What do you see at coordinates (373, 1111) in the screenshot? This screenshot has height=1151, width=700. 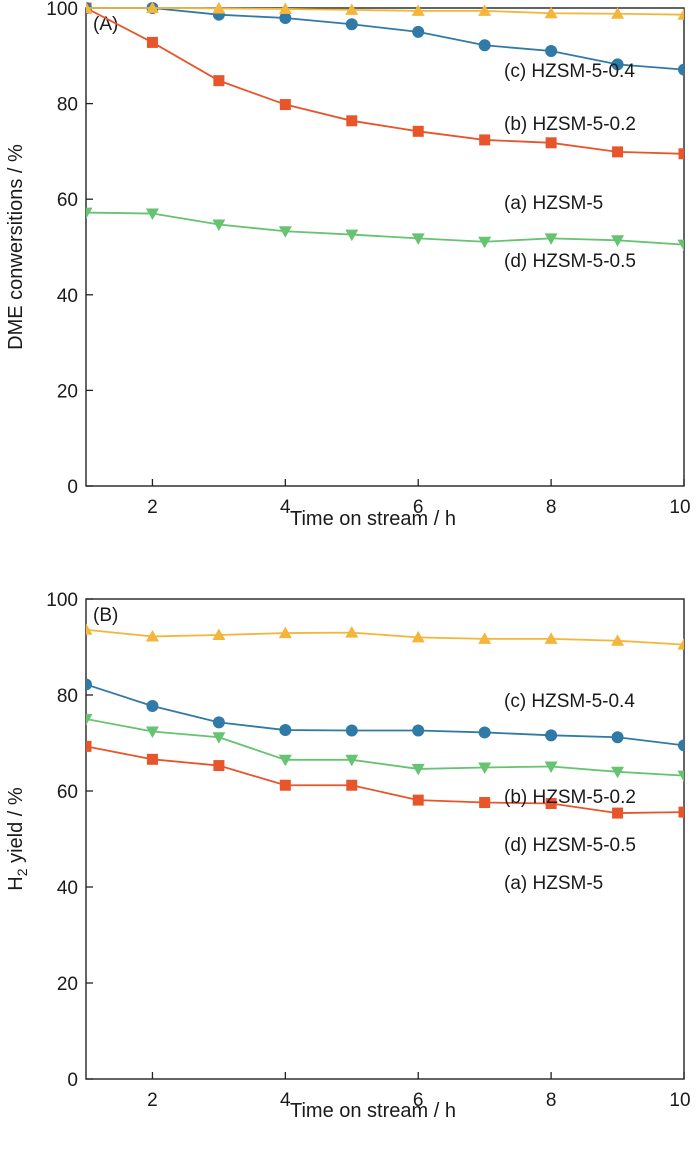 I see `x-axis-label: Time on stream / h` at bounding box center [373, 1111].